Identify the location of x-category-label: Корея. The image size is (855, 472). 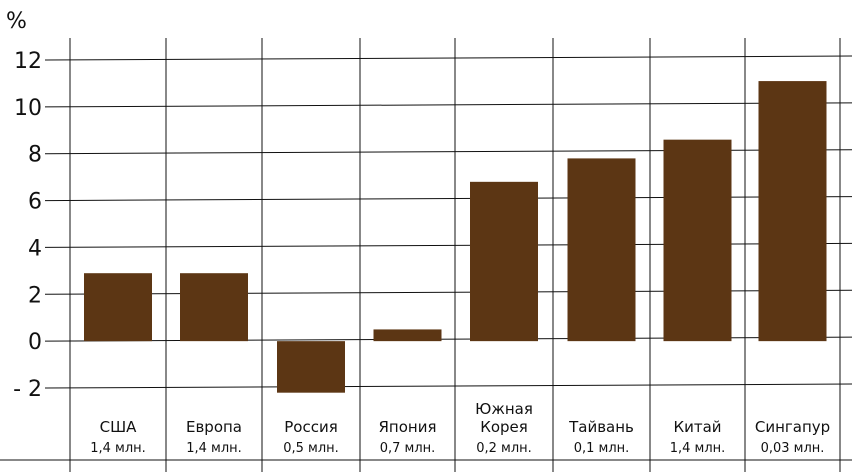
(504, 427).